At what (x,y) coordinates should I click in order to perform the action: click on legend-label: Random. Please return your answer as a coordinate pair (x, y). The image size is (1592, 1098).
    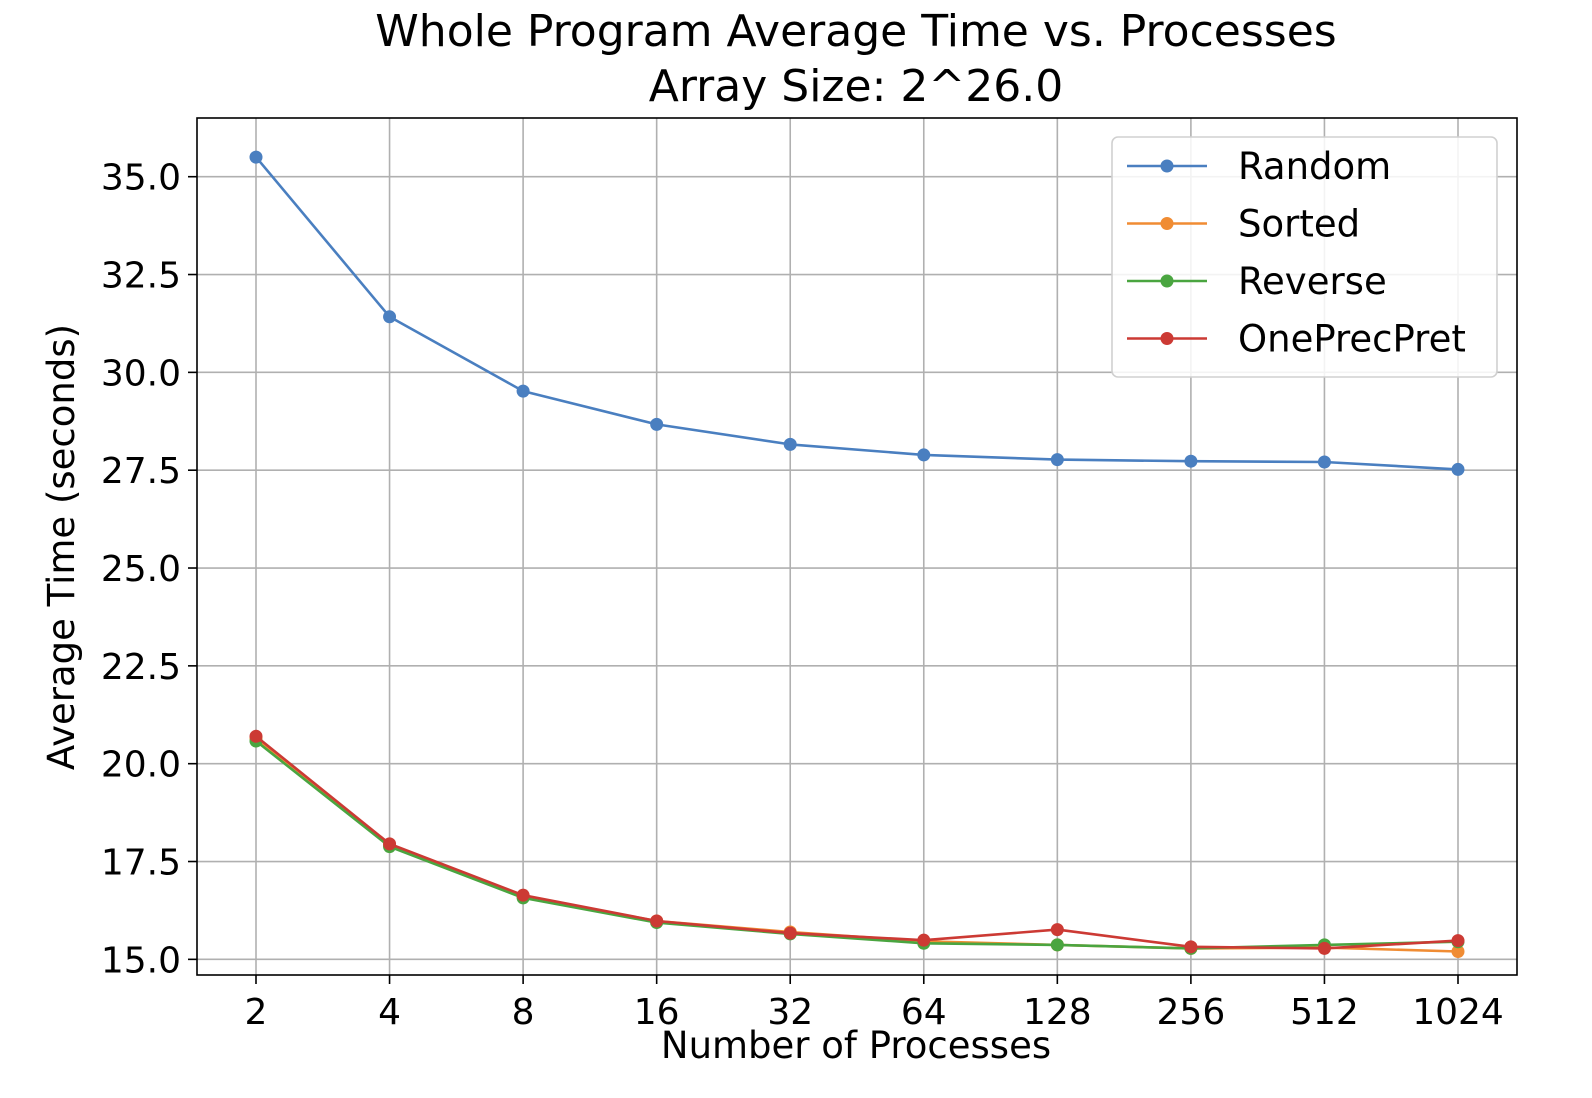
    Looking at the image, I should click on (1314, 166).